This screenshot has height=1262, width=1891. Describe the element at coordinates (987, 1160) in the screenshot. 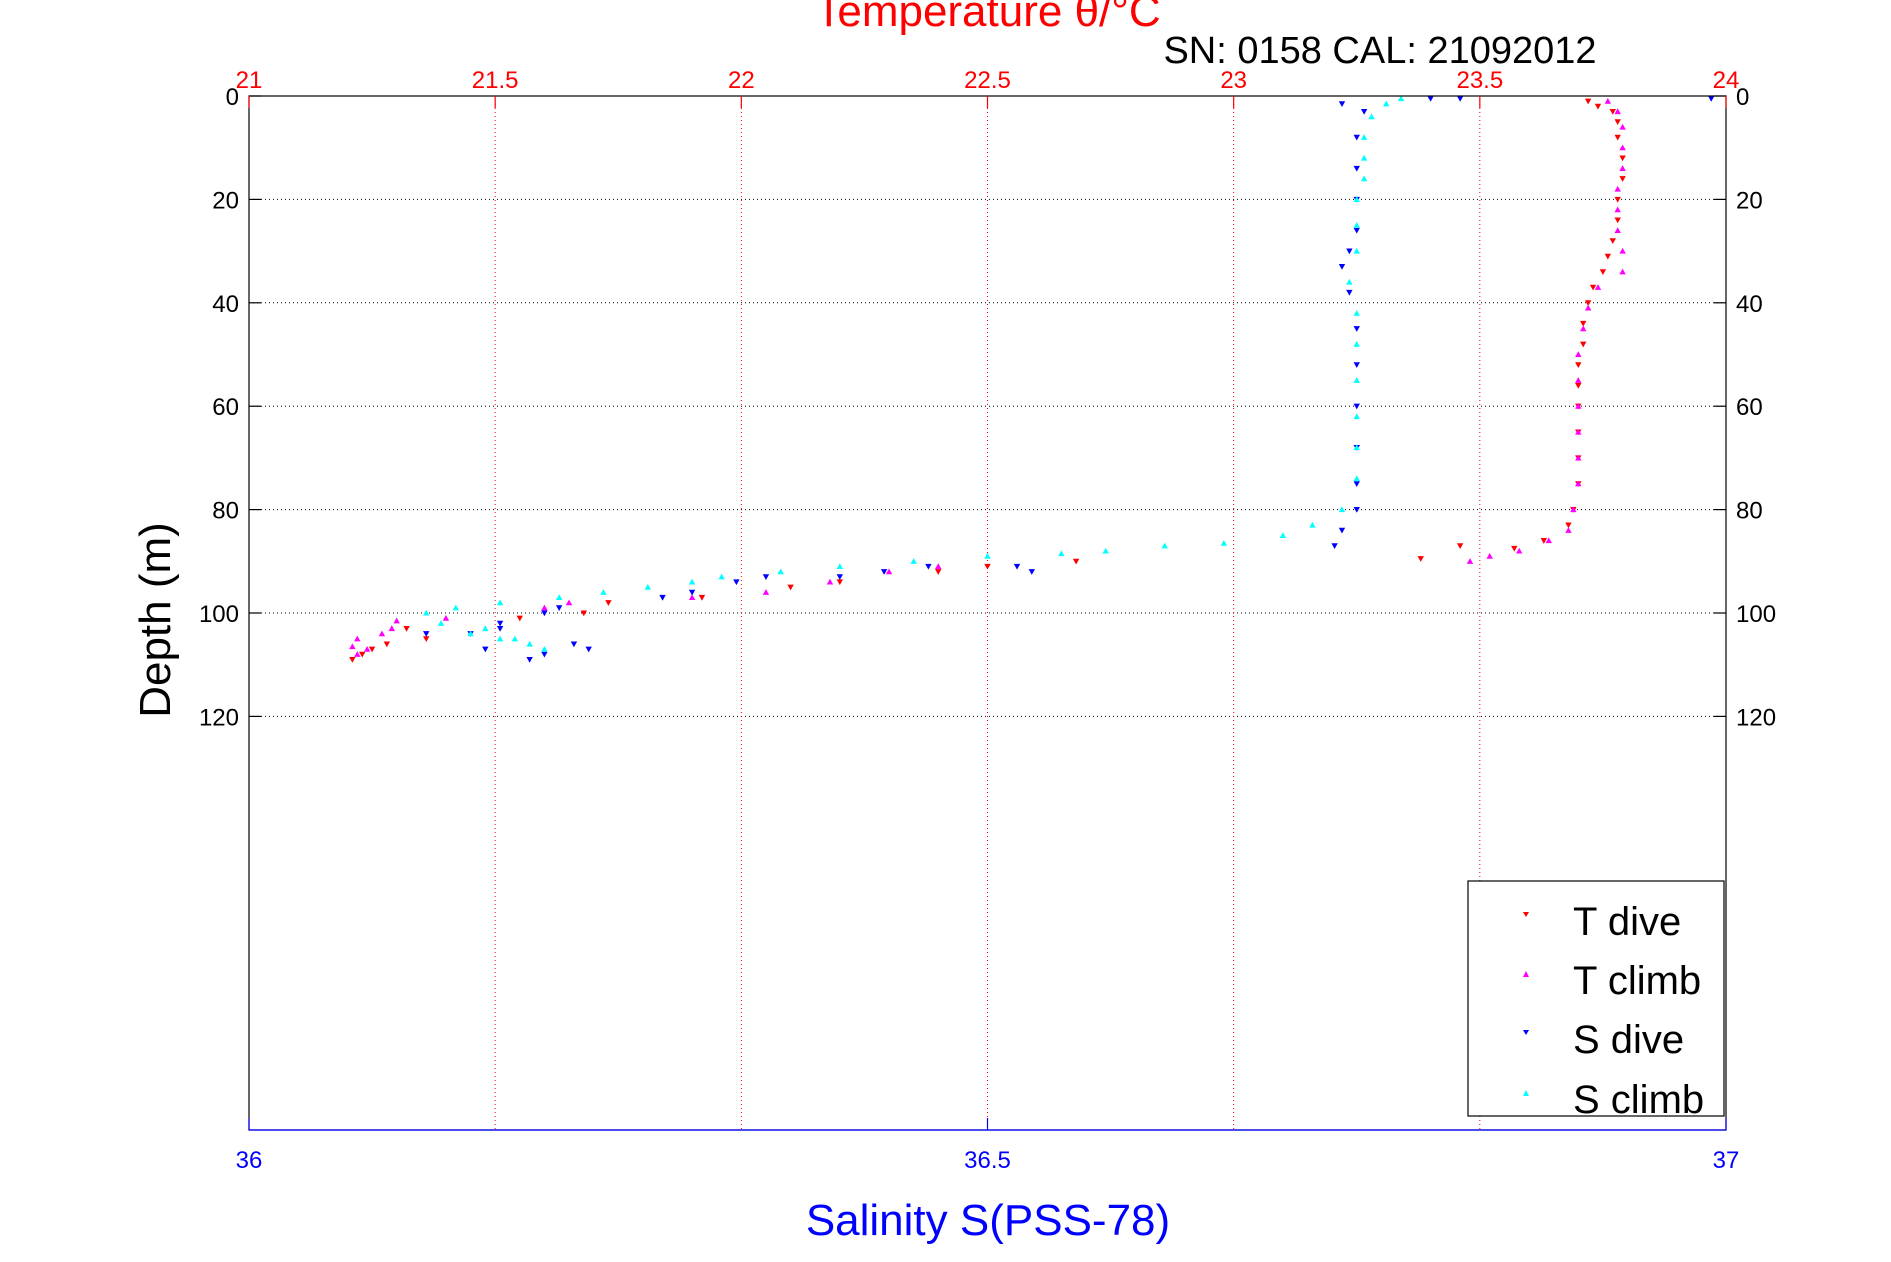

I see `salinity-tick-label: 36.5` at that location.